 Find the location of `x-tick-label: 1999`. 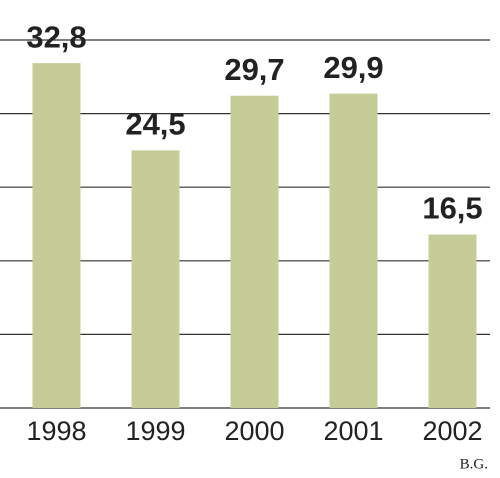

x-tick-label: 1999 is located at coordinates (155, 431).